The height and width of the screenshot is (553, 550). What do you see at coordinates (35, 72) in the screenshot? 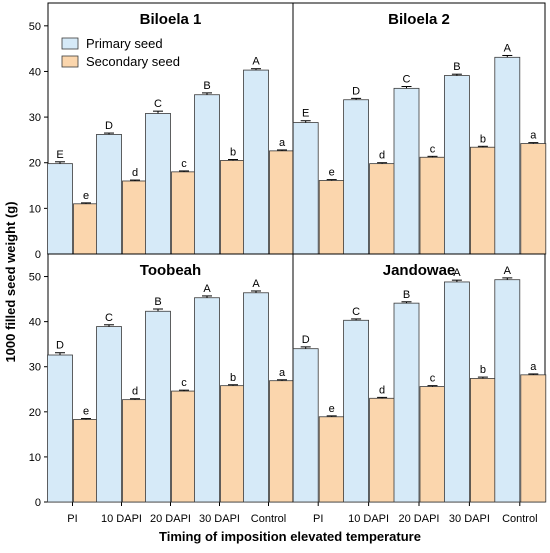
I see `y-tick-label: 40` at bounding box center [35, 72].